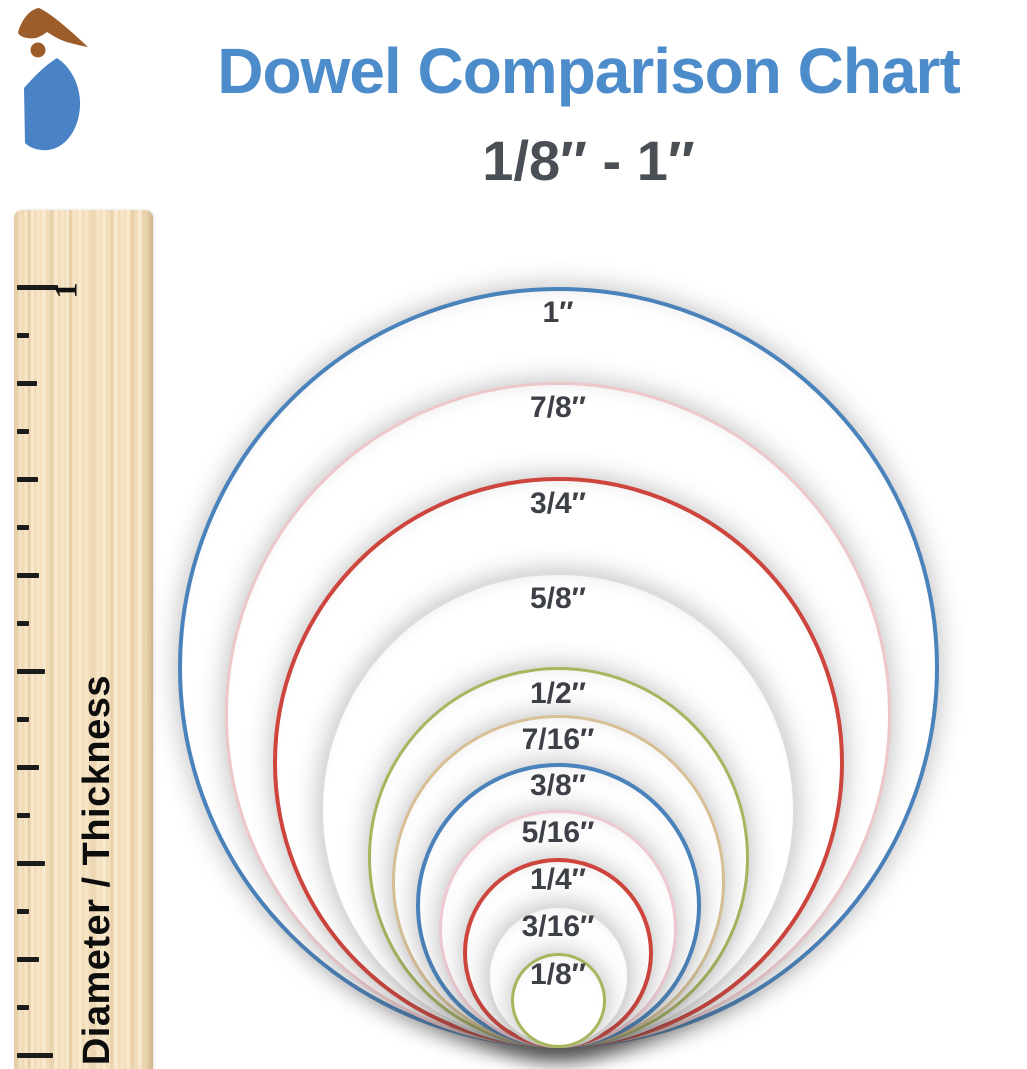 This screenshot has height=1069, width=1027. Describe the element at coordinates (52, 104) in the screenshot. I see `logo-body-shape` at that location.